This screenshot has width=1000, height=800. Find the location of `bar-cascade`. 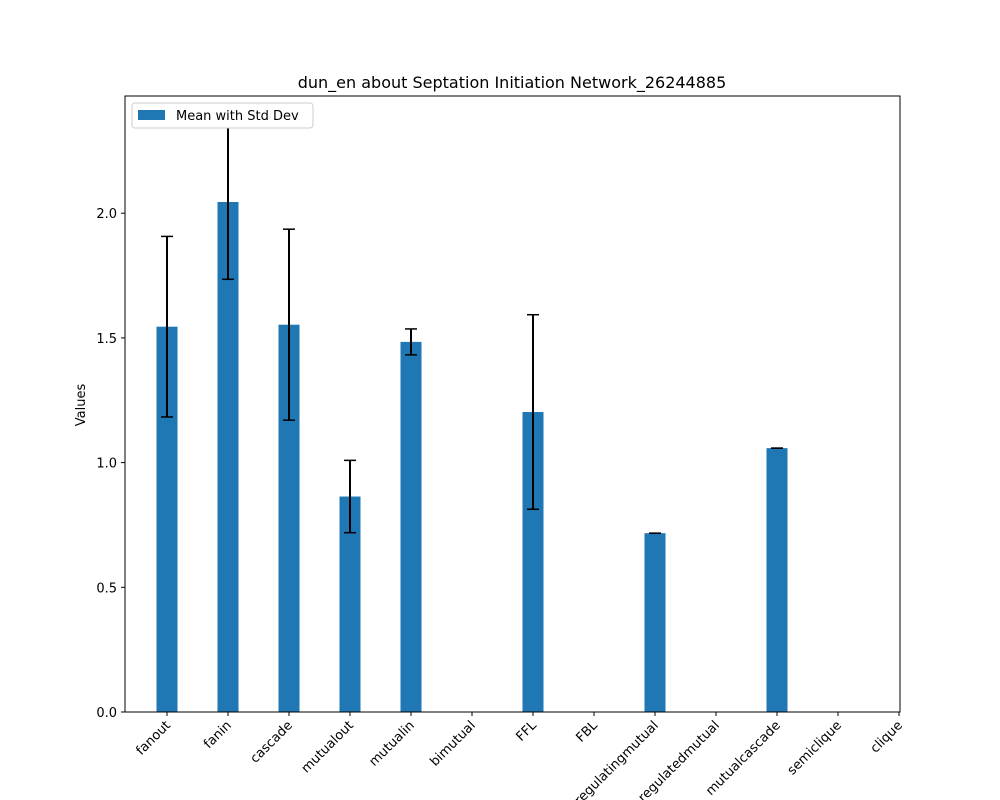

bar-cascade is located at coordinates (289, 518).